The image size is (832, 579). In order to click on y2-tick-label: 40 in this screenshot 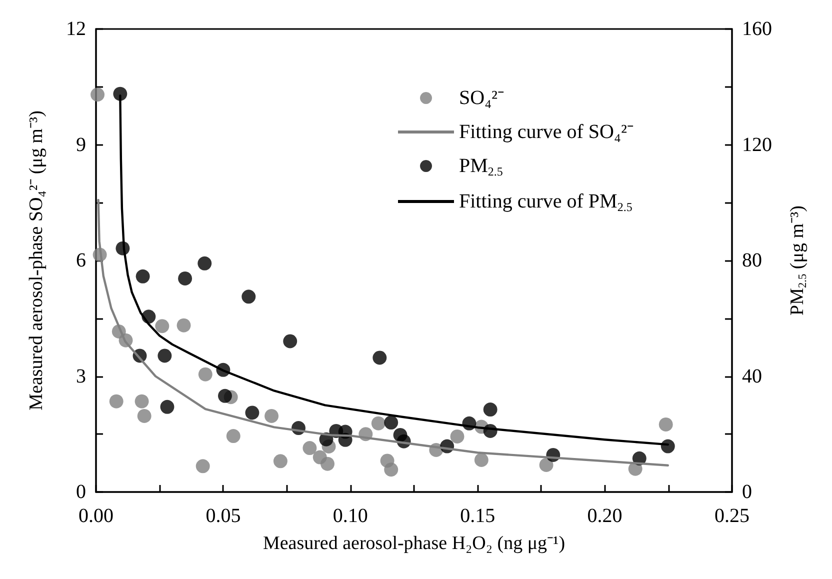, I will do `click(752, 376)`.